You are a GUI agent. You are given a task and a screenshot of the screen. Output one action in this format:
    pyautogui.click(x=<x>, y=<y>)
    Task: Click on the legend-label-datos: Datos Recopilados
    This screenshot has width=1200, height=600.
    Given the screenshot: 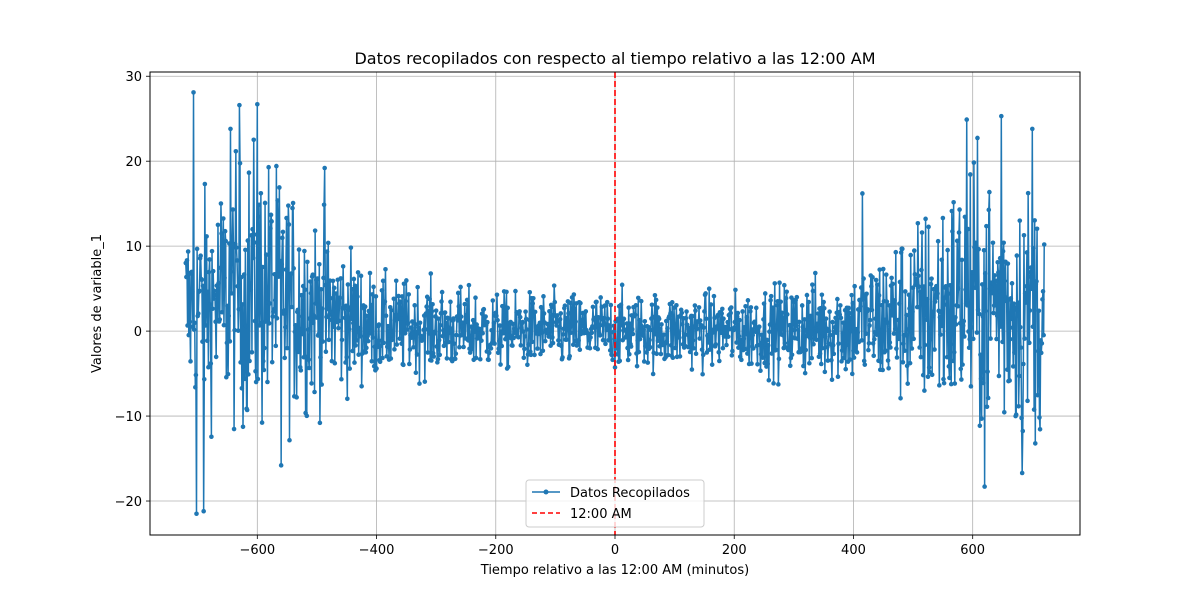 What is the action you would take?
    pyautogui.click(x=630, y=493)
    